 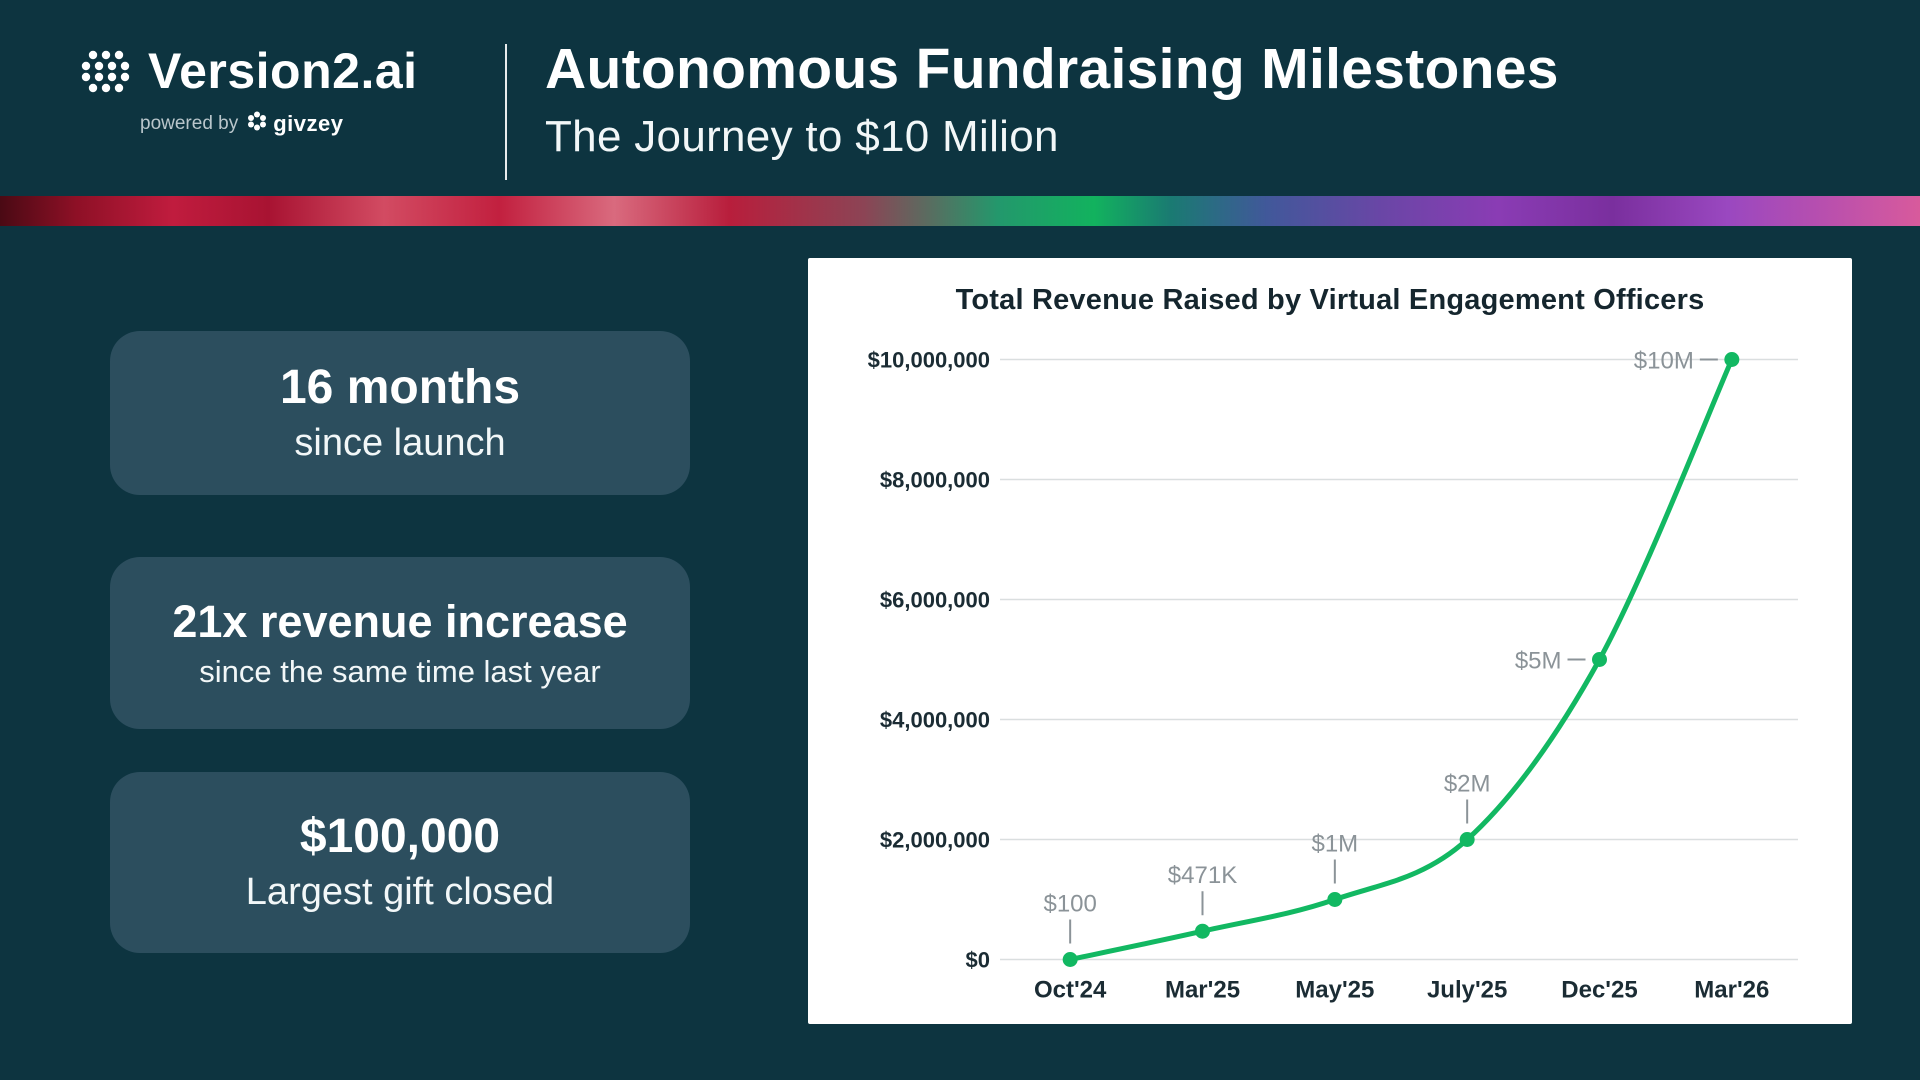 I want to click on stat-card-largest-gift: $100,000 Largest gift closed, so click(x=400, y=862).